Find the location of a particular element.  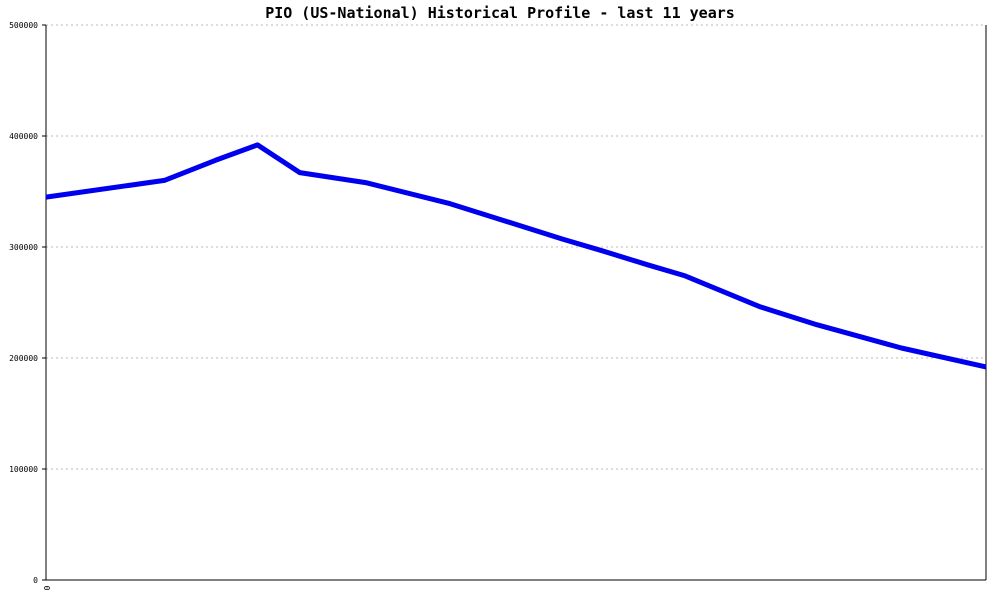

y-tick-label: 500000 is located at coordinates (23, 25).